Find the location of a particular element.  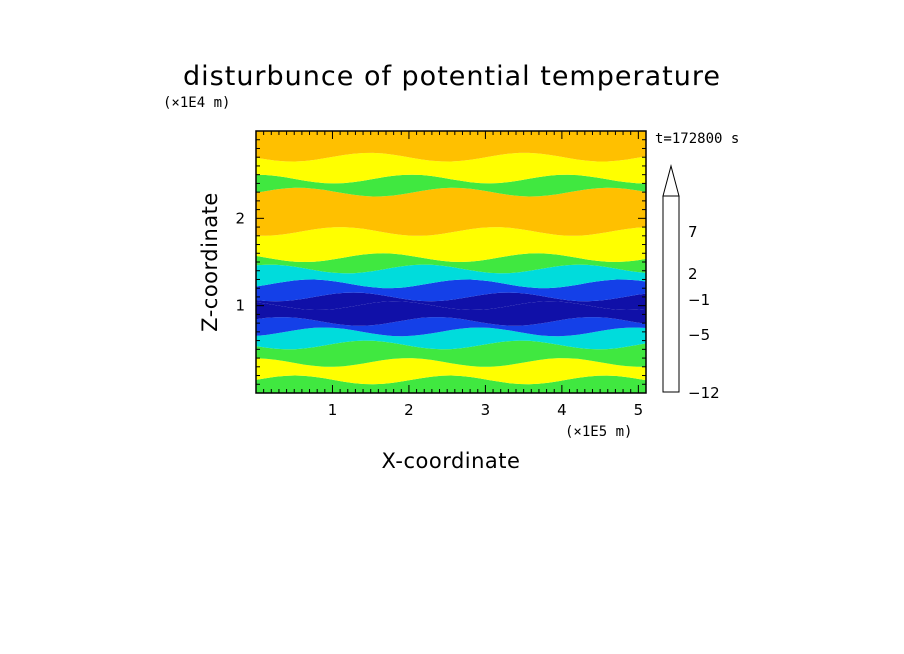

y-tick-label: 2 is located at coordinates (240, 218).